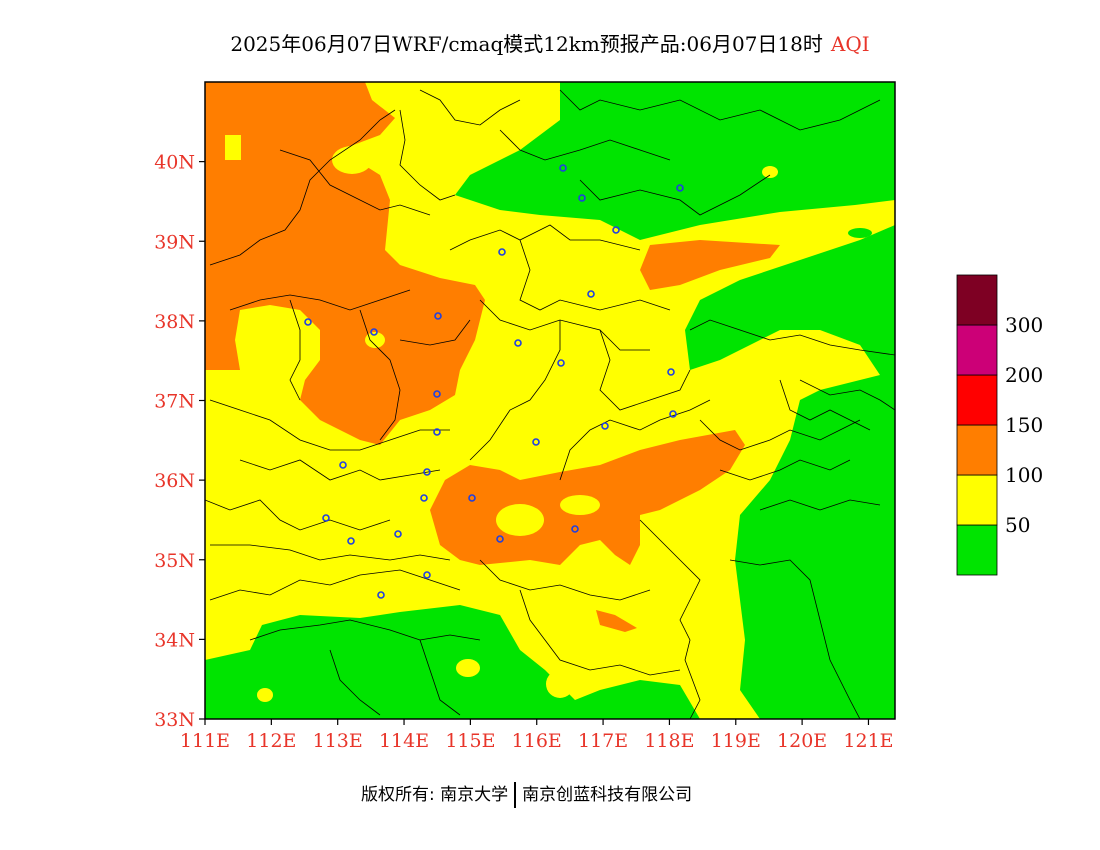 The width and height of the screenshot is (1100, 850). Describe the element at coordinates (174, 242) in the screenshot. I see `lat-tick-label: 39N` at that location.